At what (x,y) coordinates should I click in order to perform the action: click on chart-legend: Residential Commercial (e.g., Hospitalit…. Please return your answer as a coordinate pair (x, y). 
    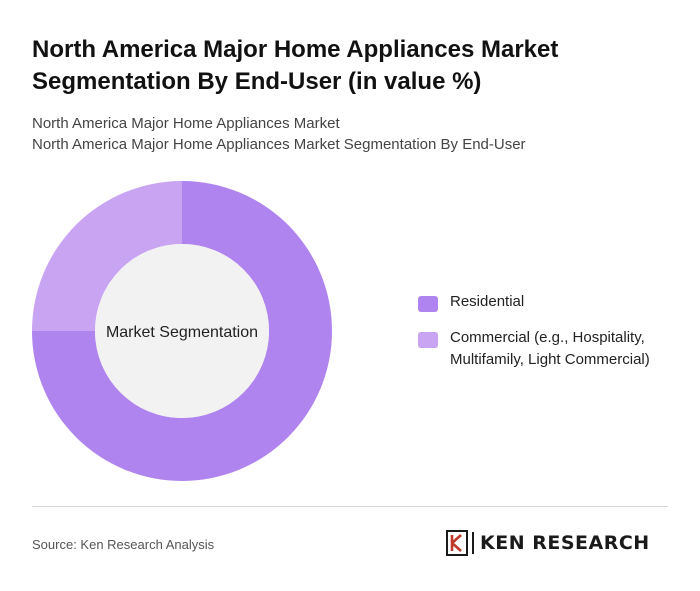
    Looking at the image, I should click on (553, 338).